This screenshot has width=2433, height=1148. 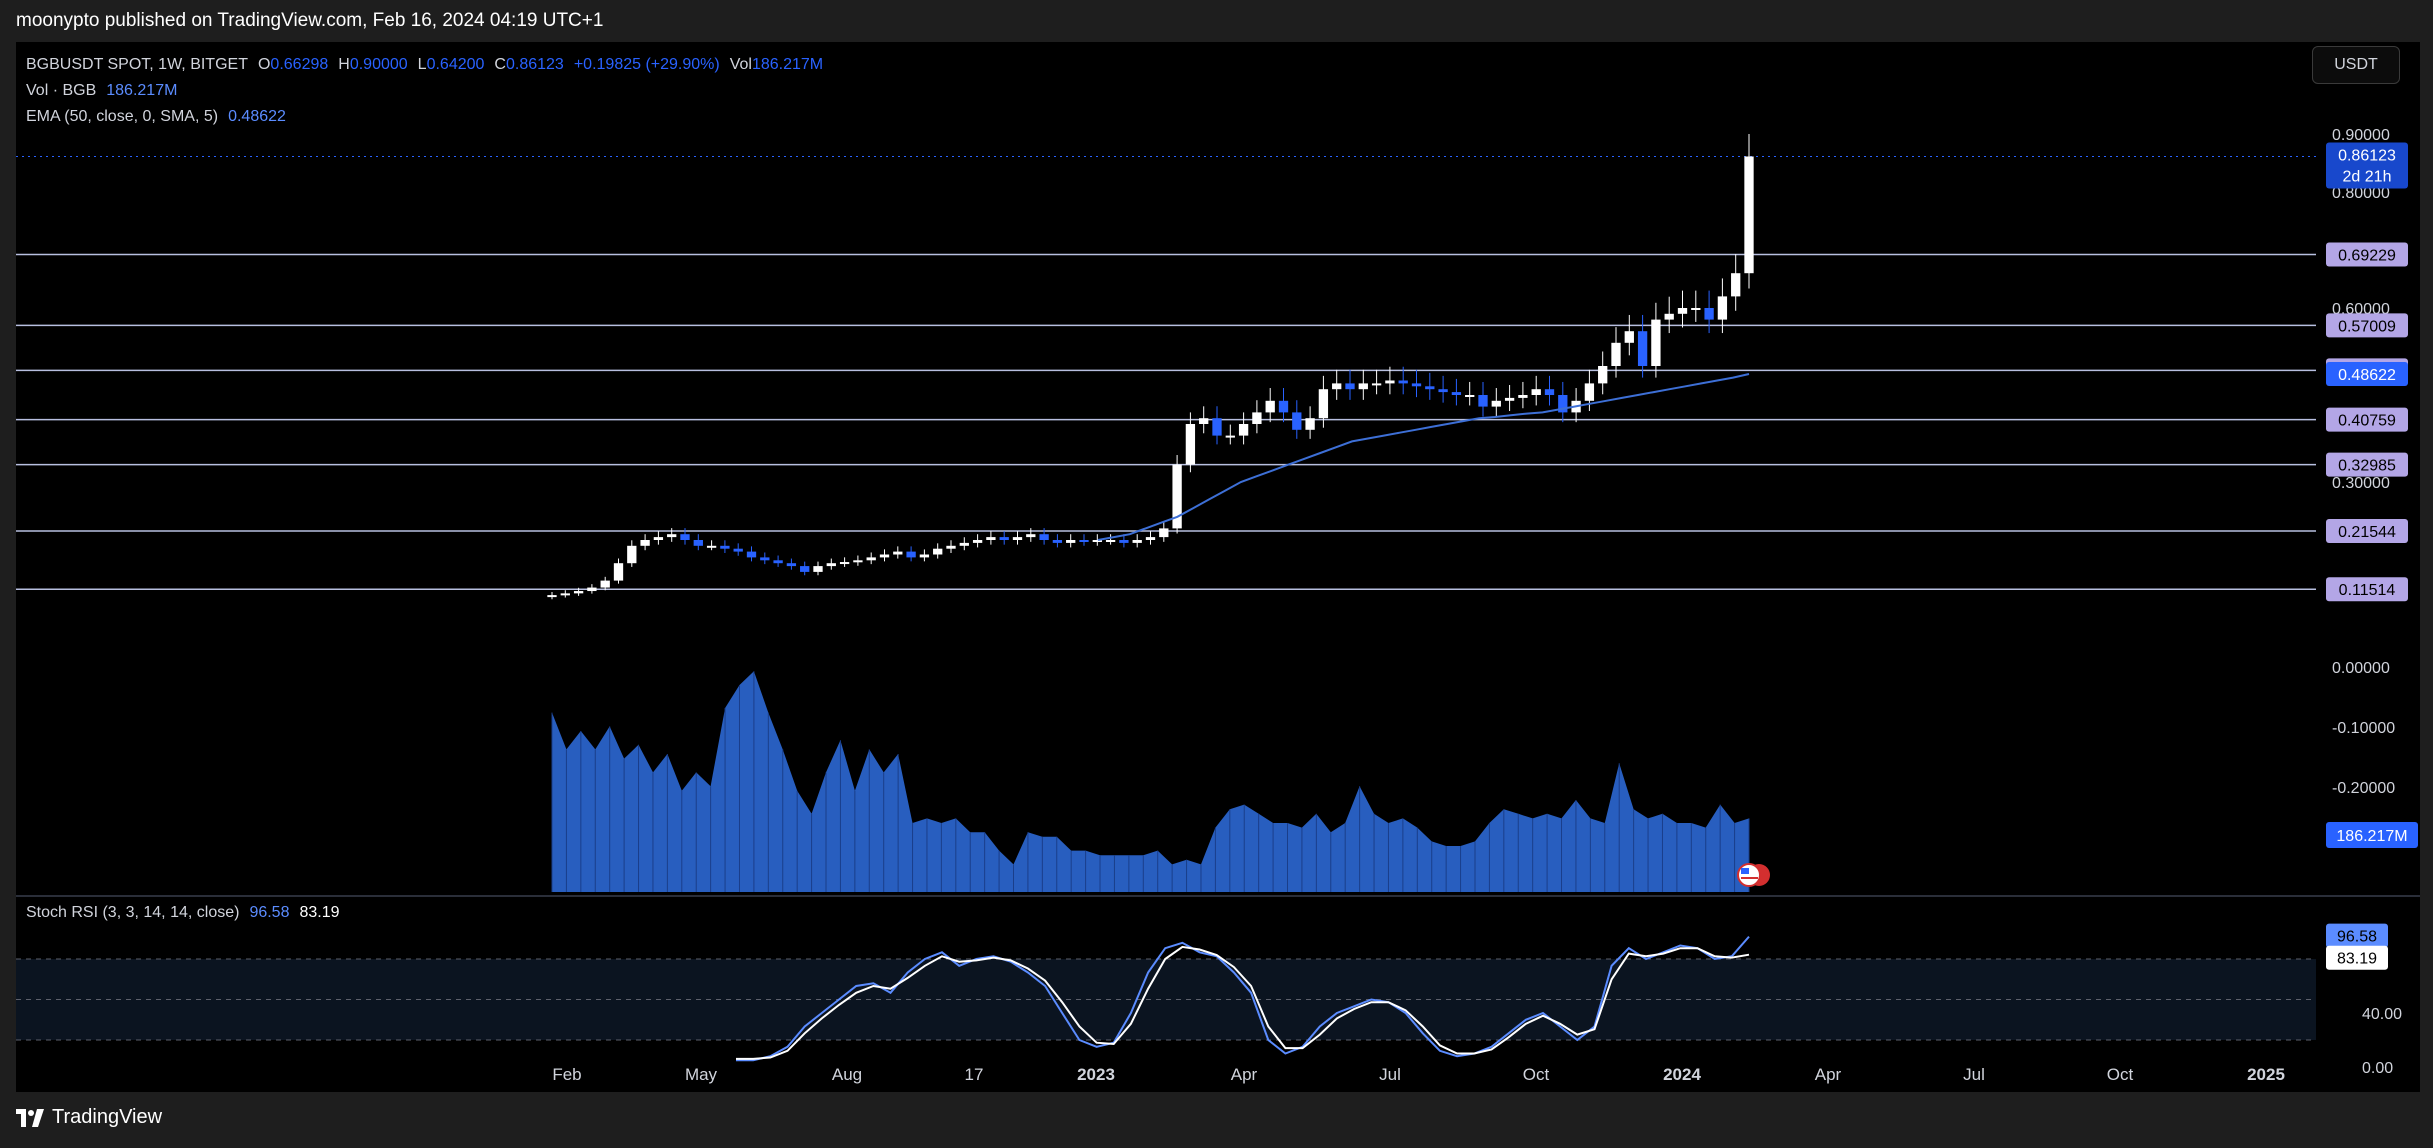 I want to click on price-axis-tick: -0.20000, so click(x=2363, y=788).